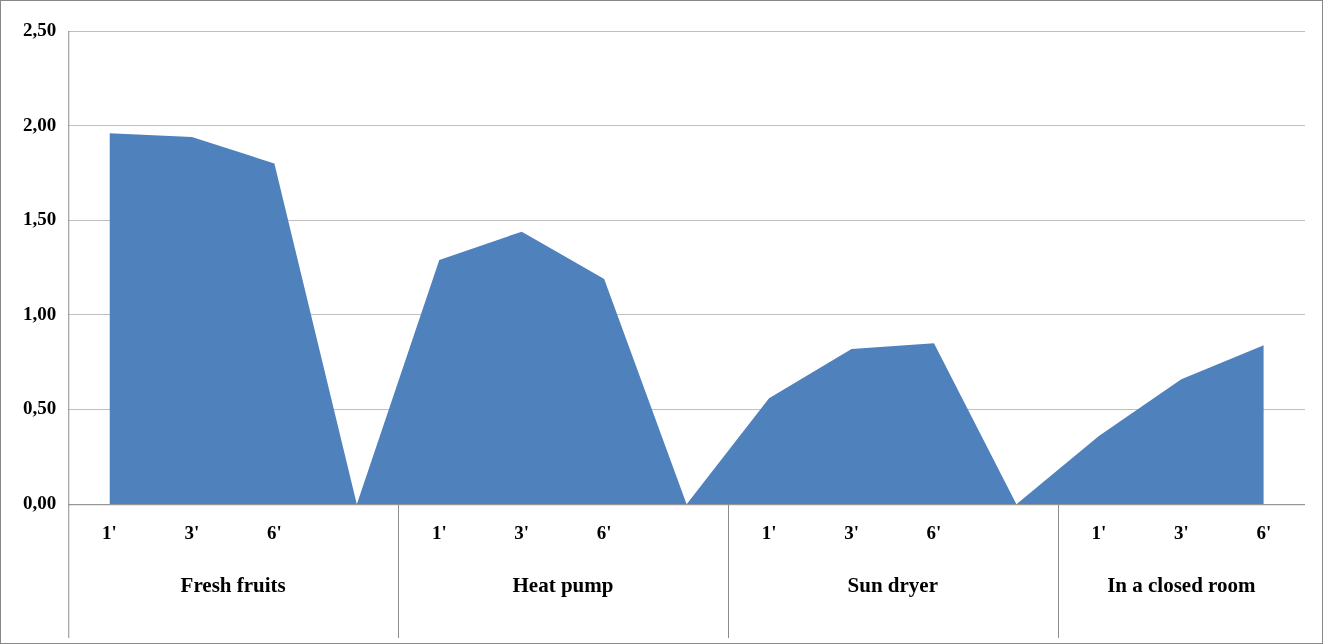  I want to click on y-tick-label: 1,50, so click(40, 219).